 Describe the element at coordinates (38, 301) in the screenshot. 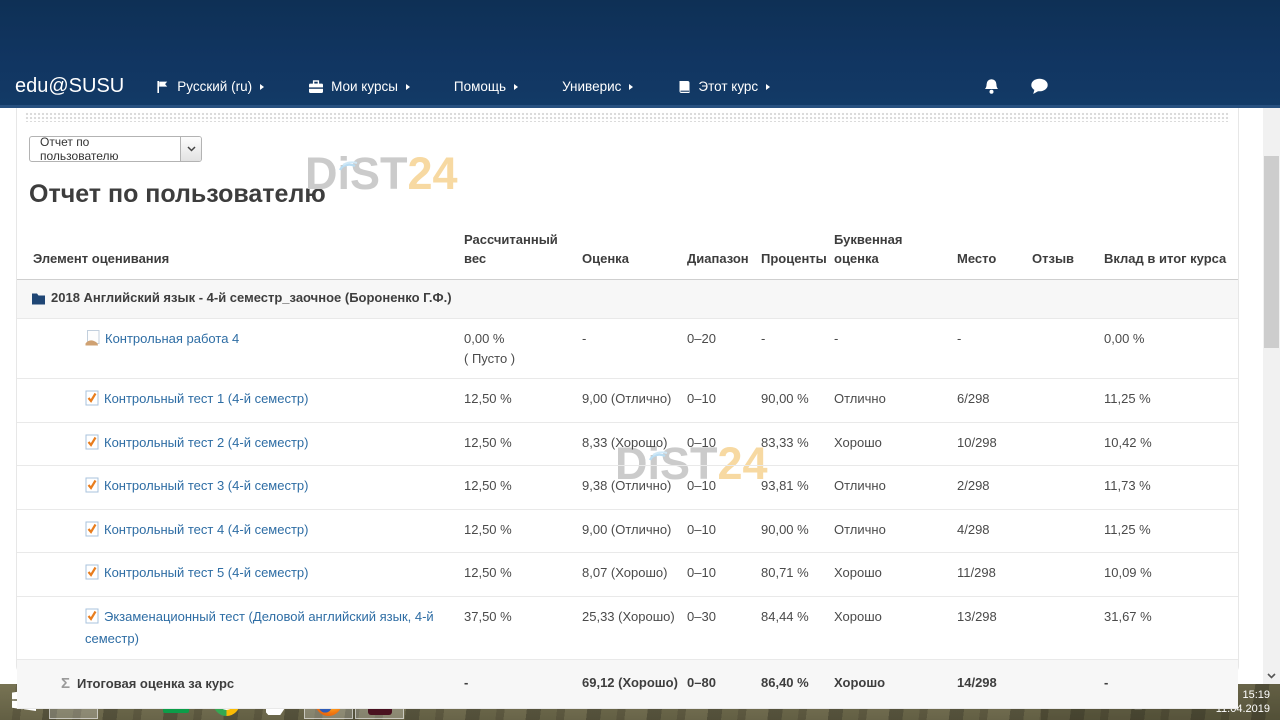

I see `folder-icon` at that location.